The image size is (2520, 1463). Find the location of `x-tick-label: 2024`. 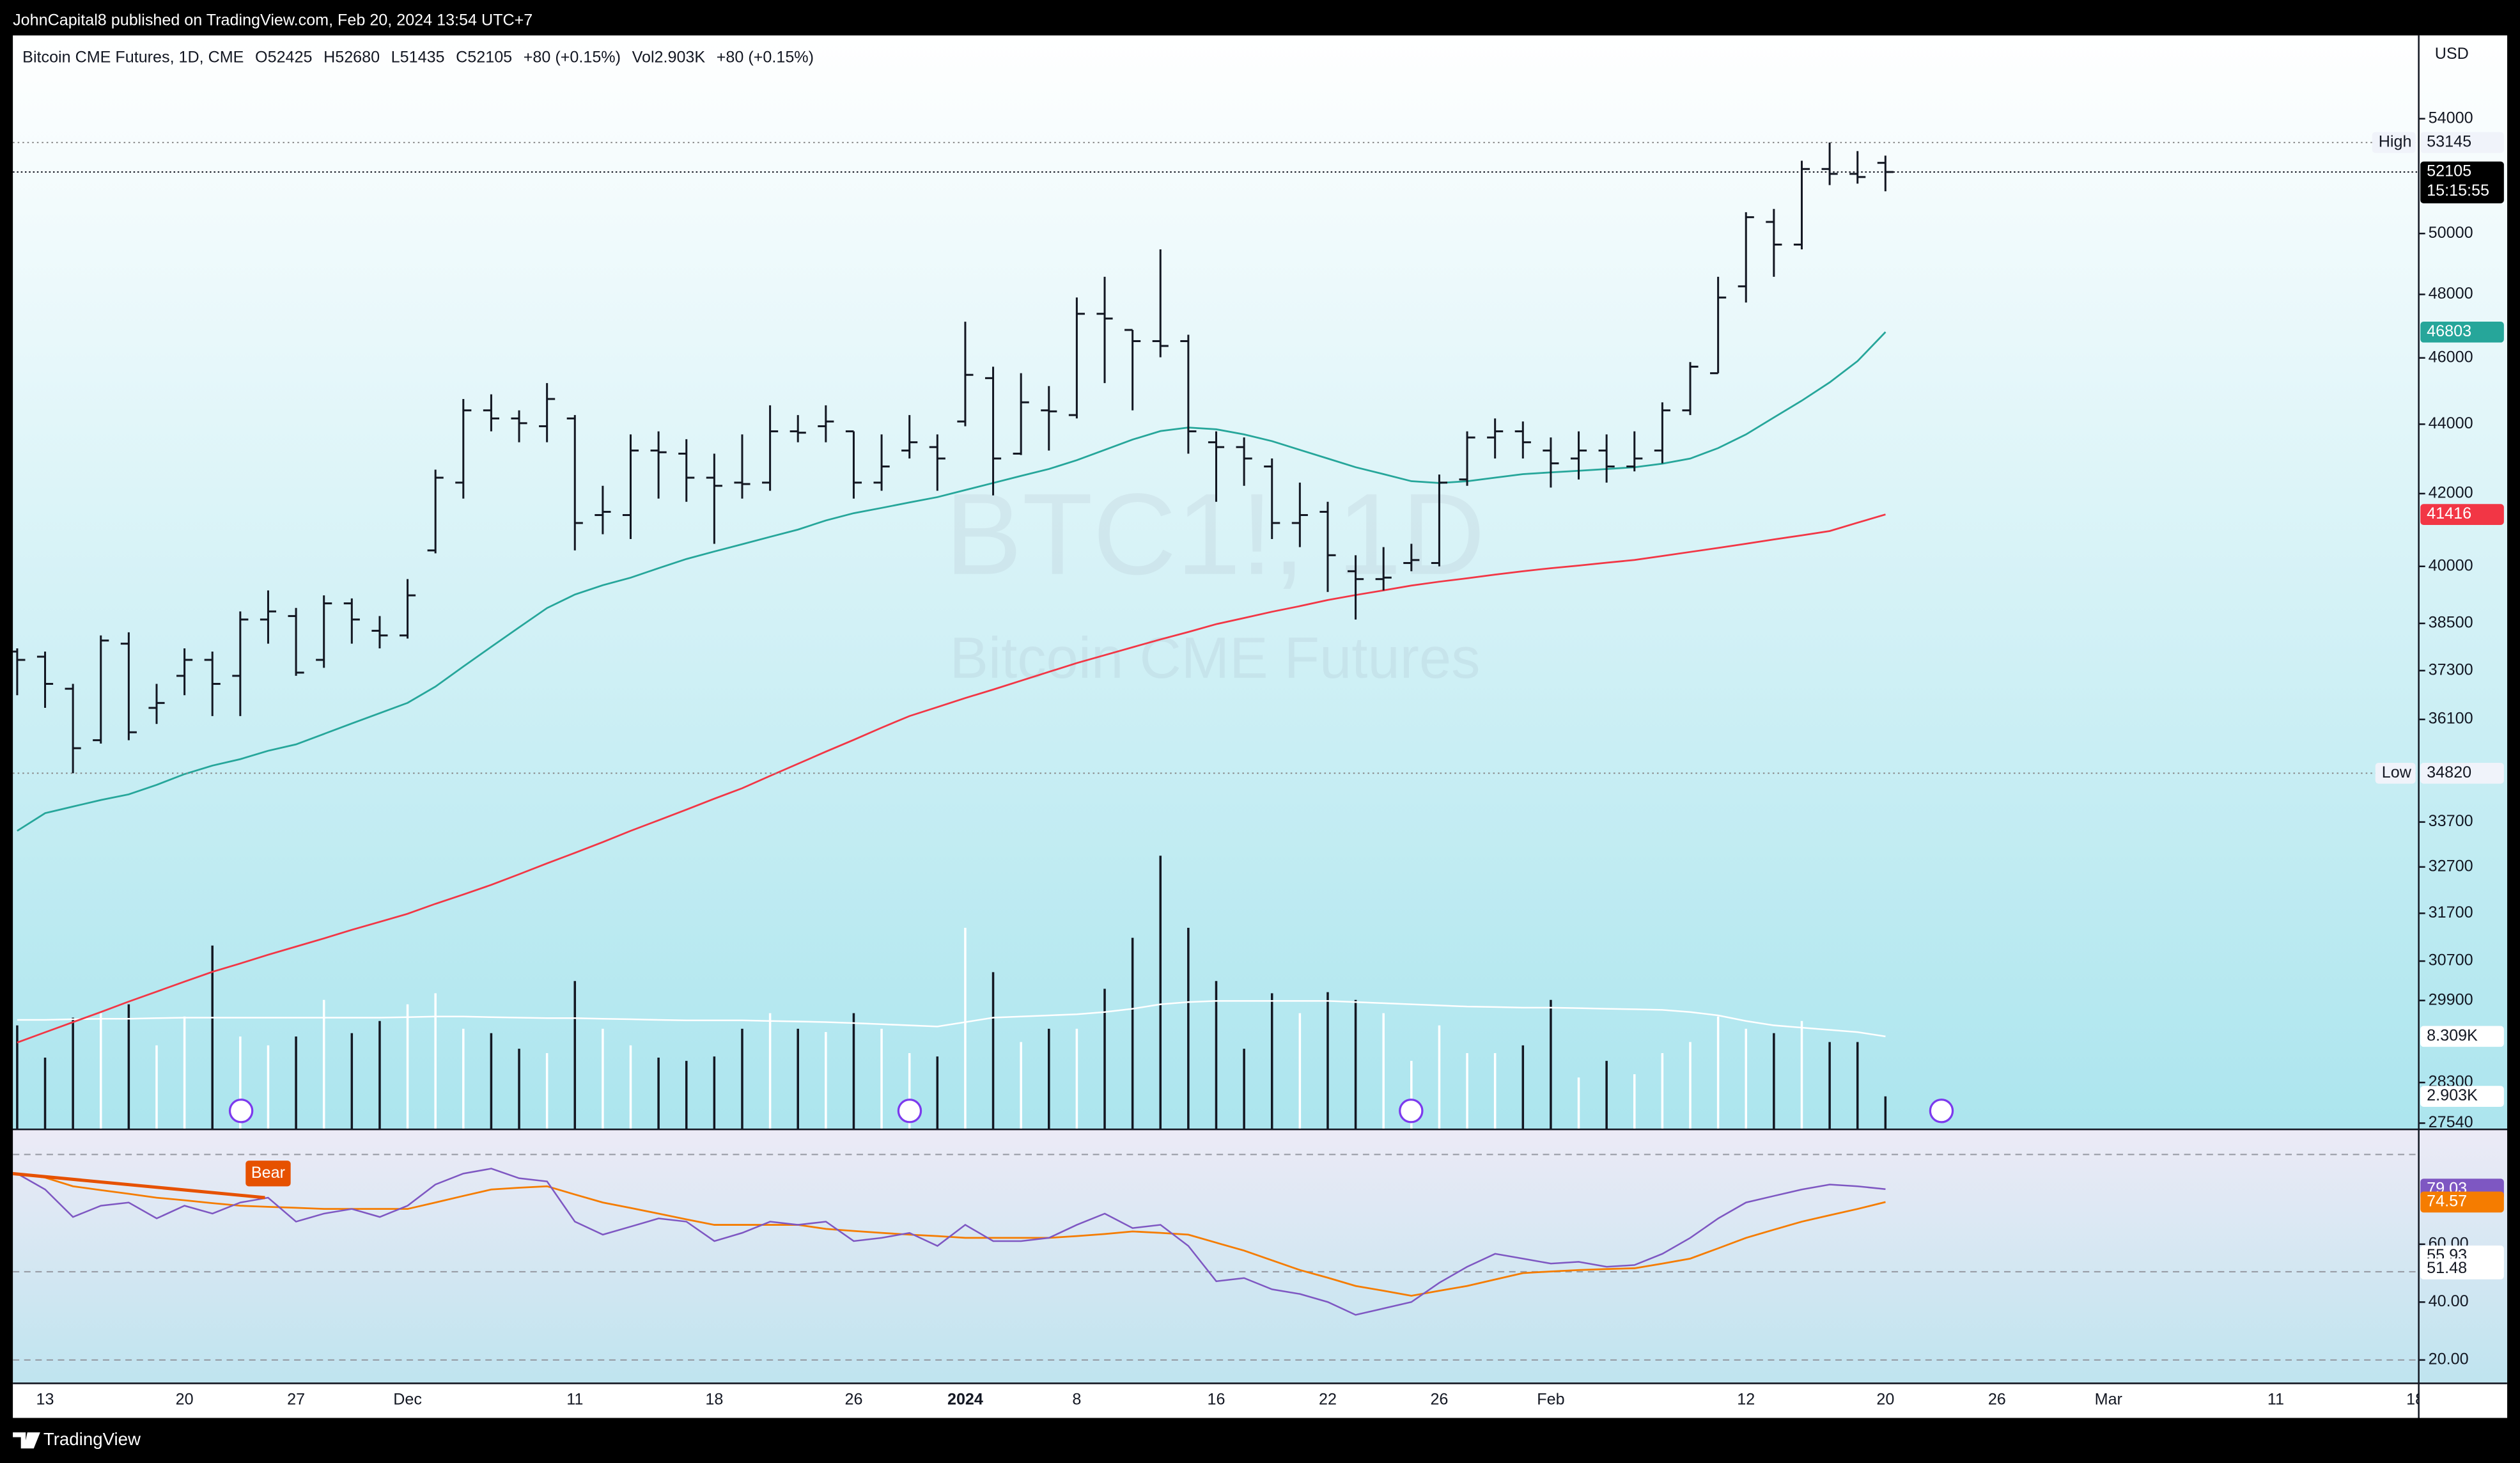

x-tick-label: 2024 is located at coordinates (965, 1399).